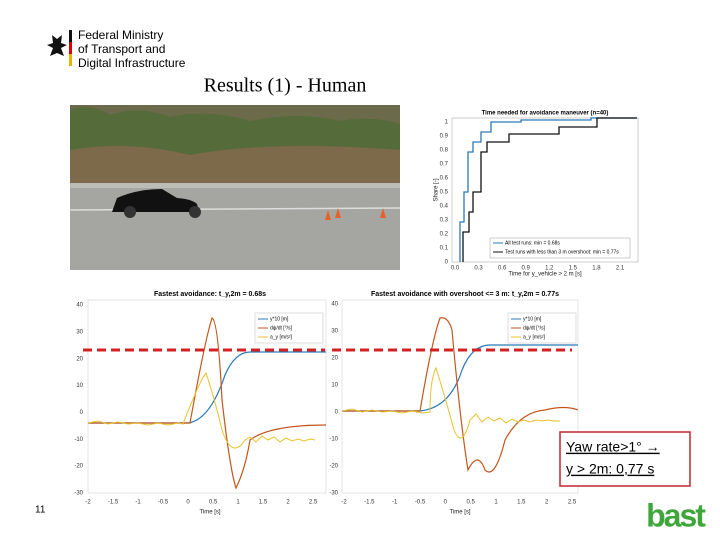 The image size is (720, 545). What do you see at coordinates (120, 35) in the screenshot?
I see `ministry-line: Federal Ministry` at bounding box center [120, 35].